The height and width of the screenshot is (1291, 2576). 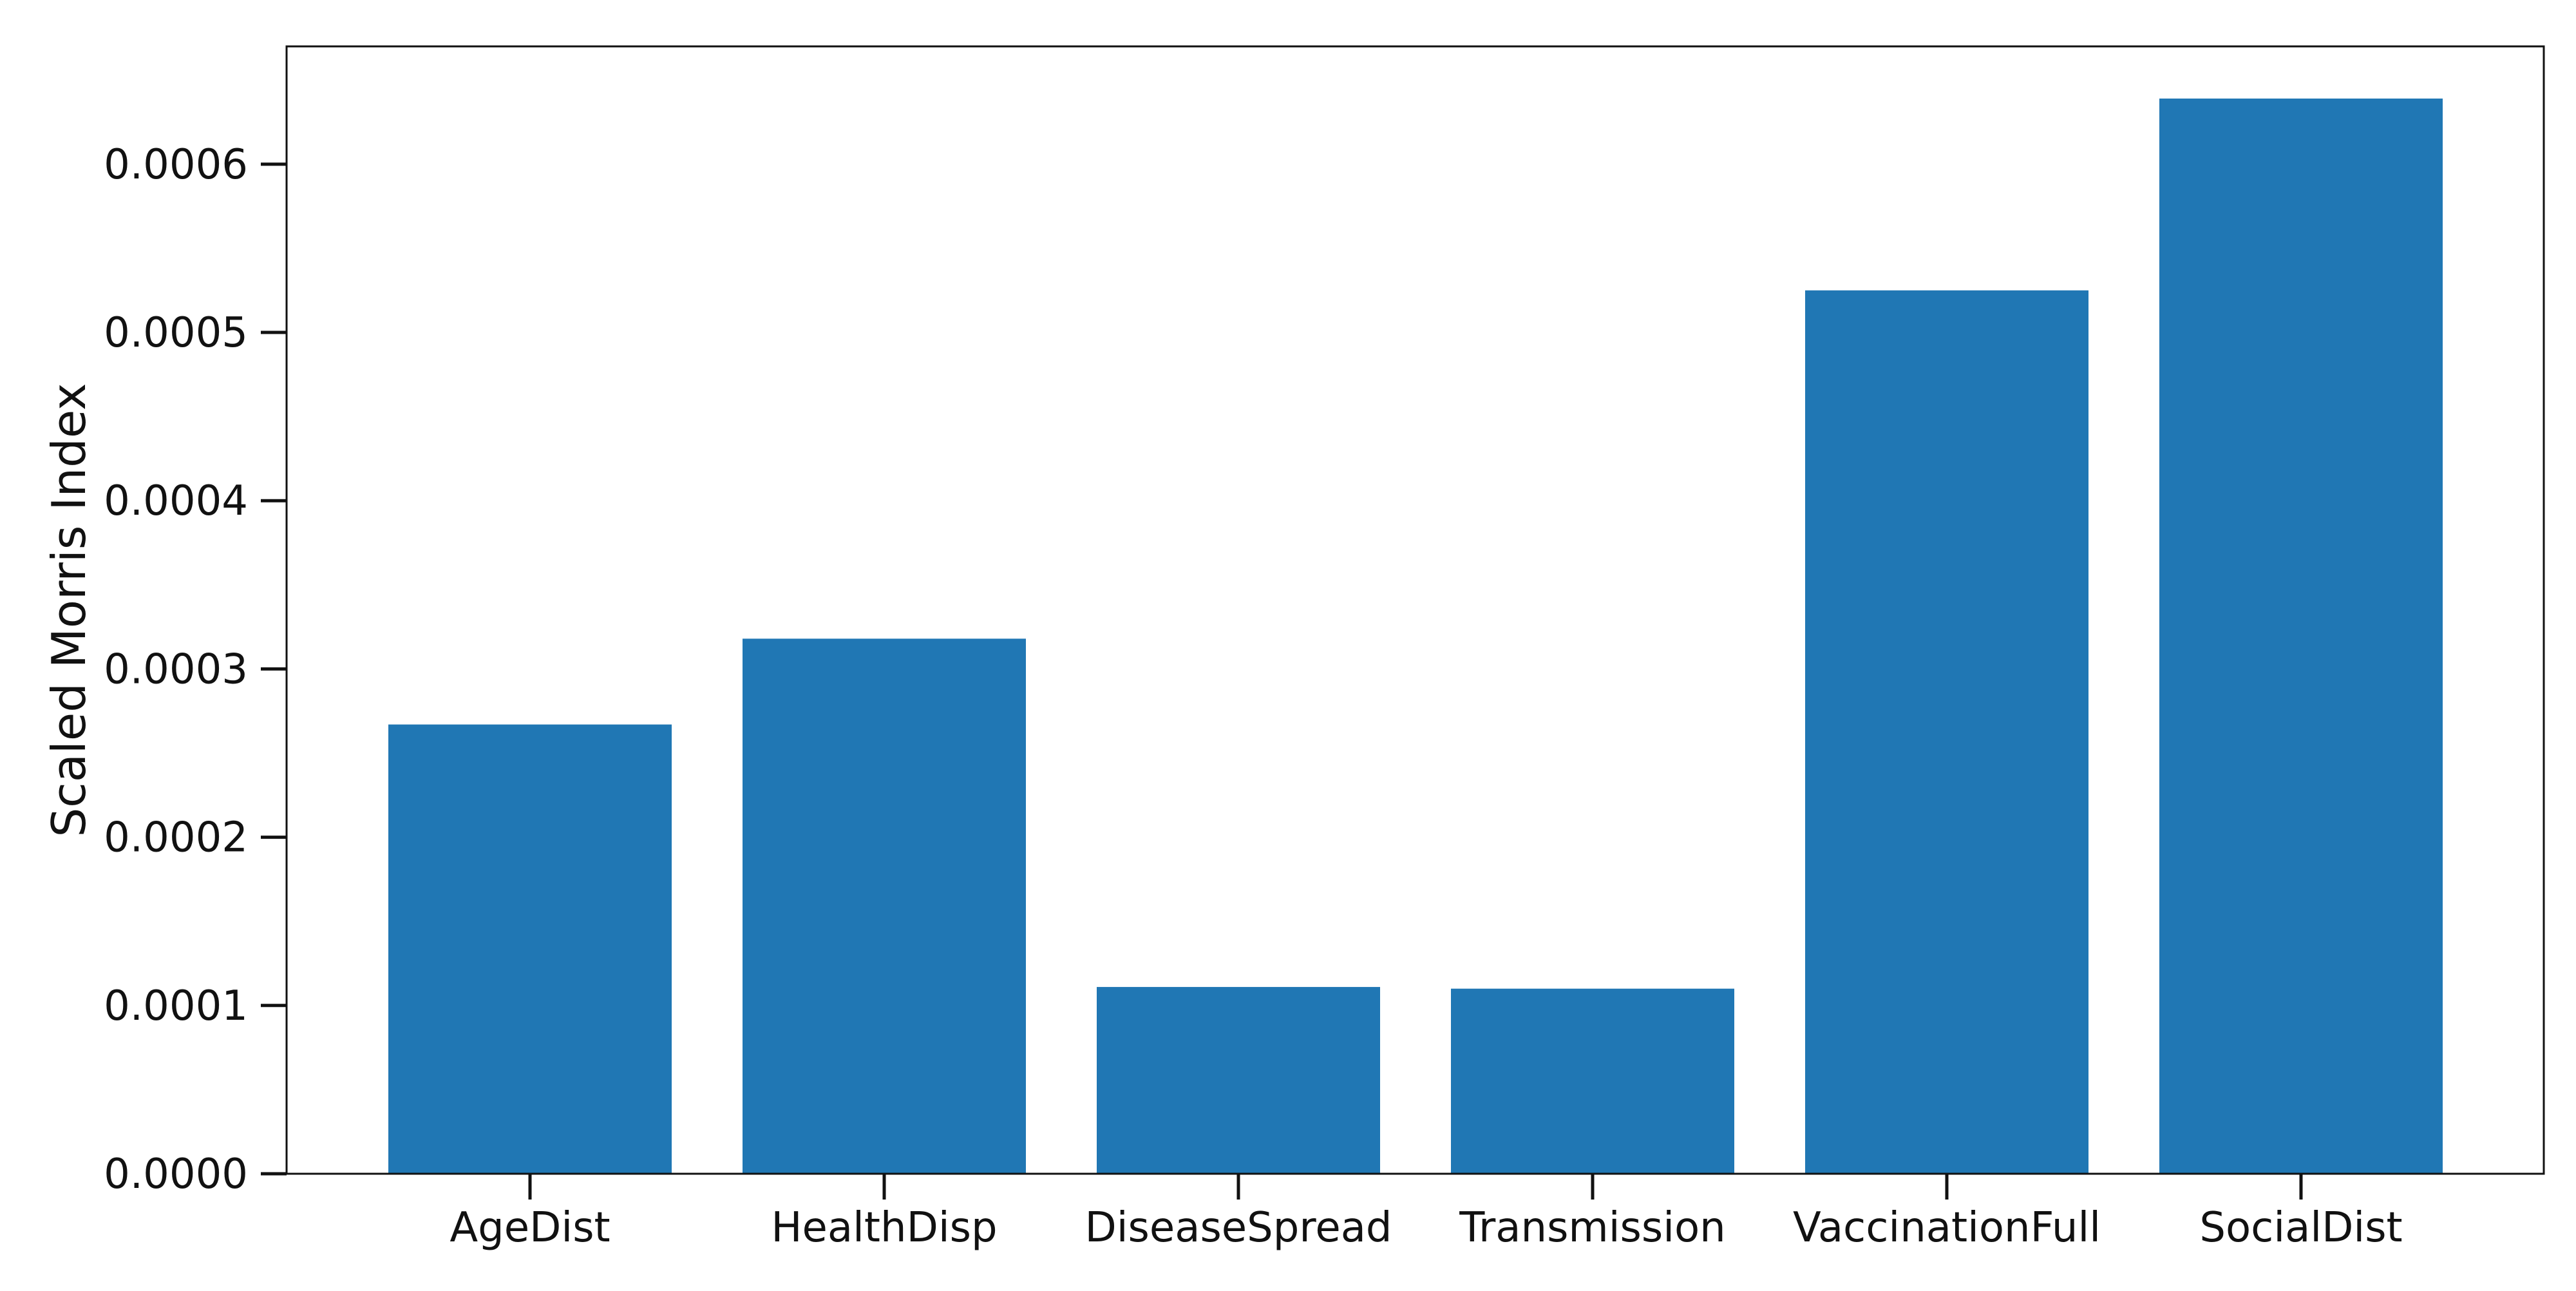 I want to click on x-tick-label: VaccinationFull, so click(x=1947, y=1228).